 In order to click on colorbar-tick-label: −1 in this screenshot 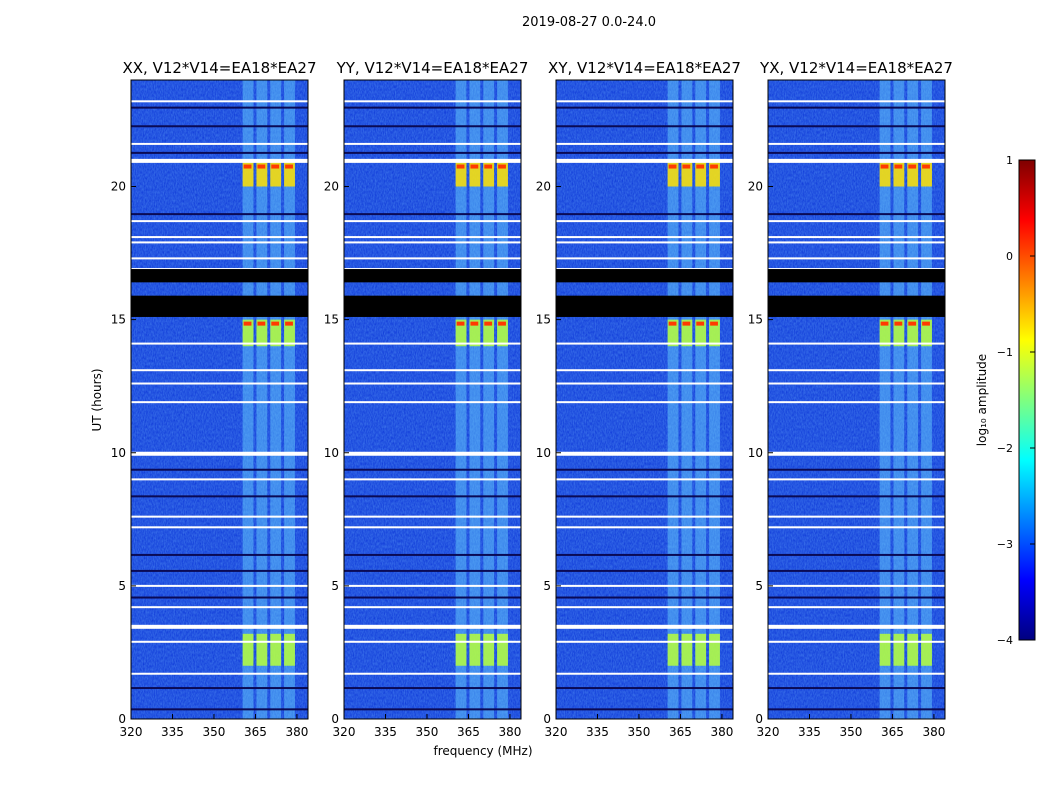, I will do `click(1005, 352)`.